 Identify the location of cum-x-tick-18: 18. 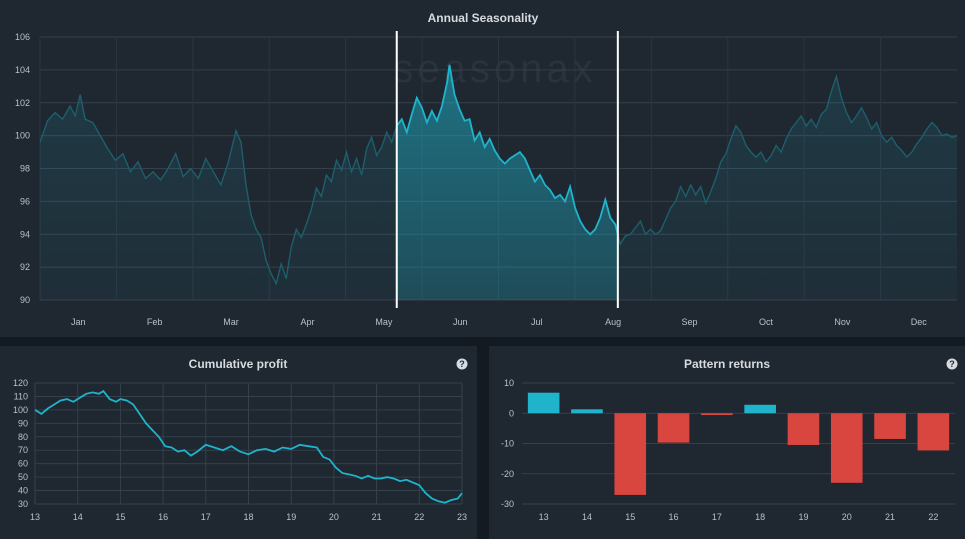
(248, 517).